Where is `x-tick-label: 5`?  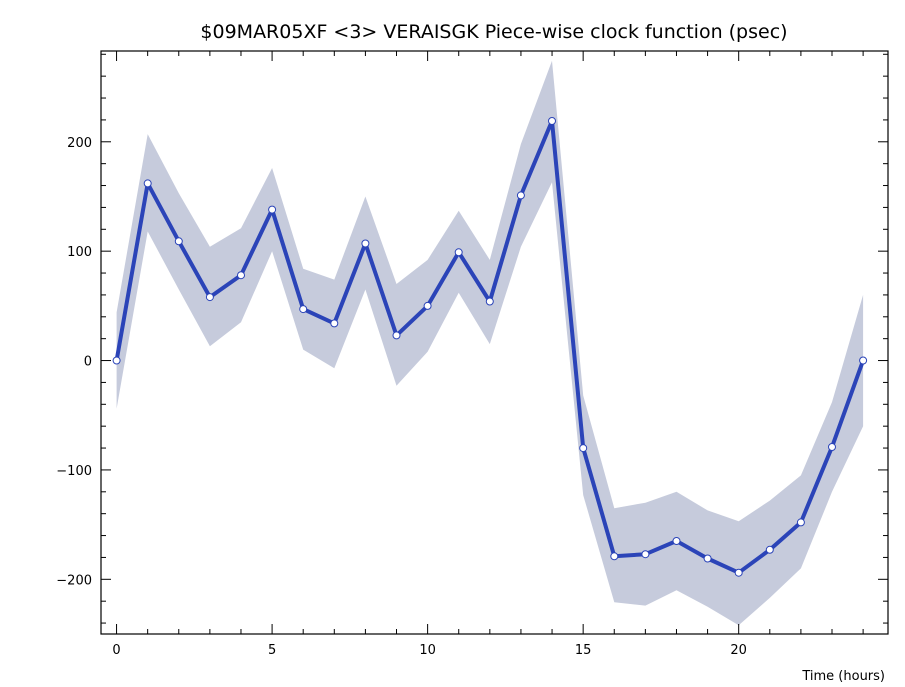
x-tick-label: 5 is located at coordinates (272, 650).